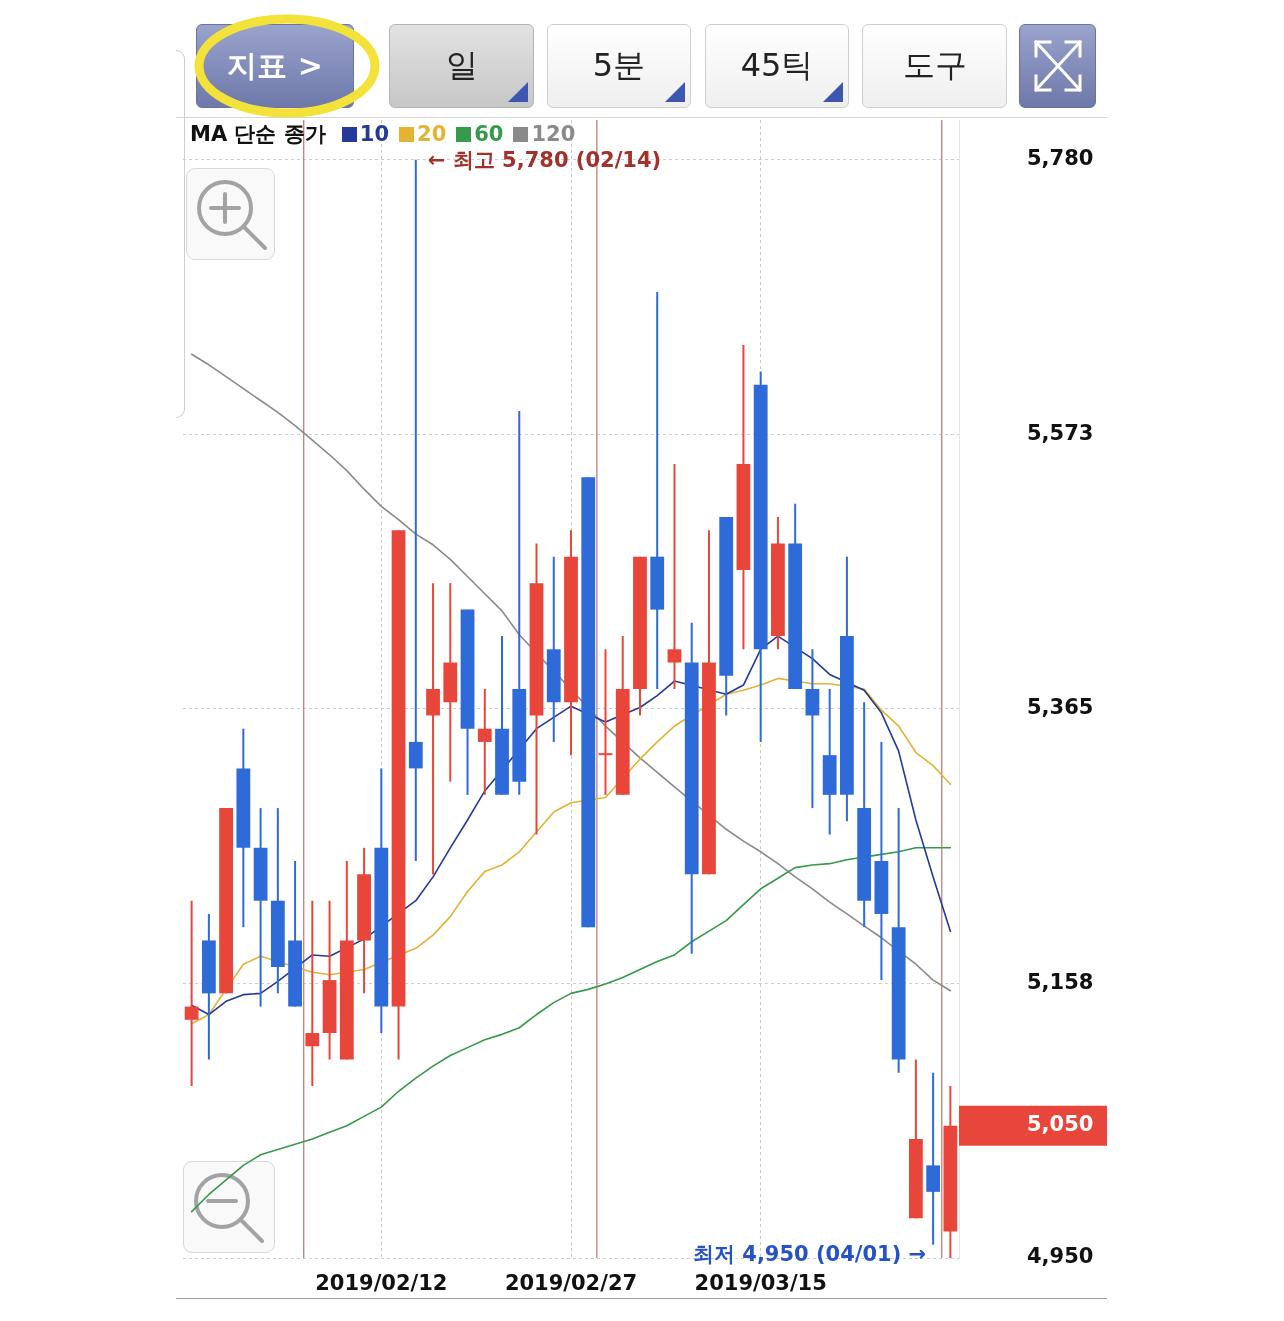 This screenshot has width=1284, height=1321. Describe the element at coordinates (489, 134) in the screenshot. I see `legend-label: 60` at that location.